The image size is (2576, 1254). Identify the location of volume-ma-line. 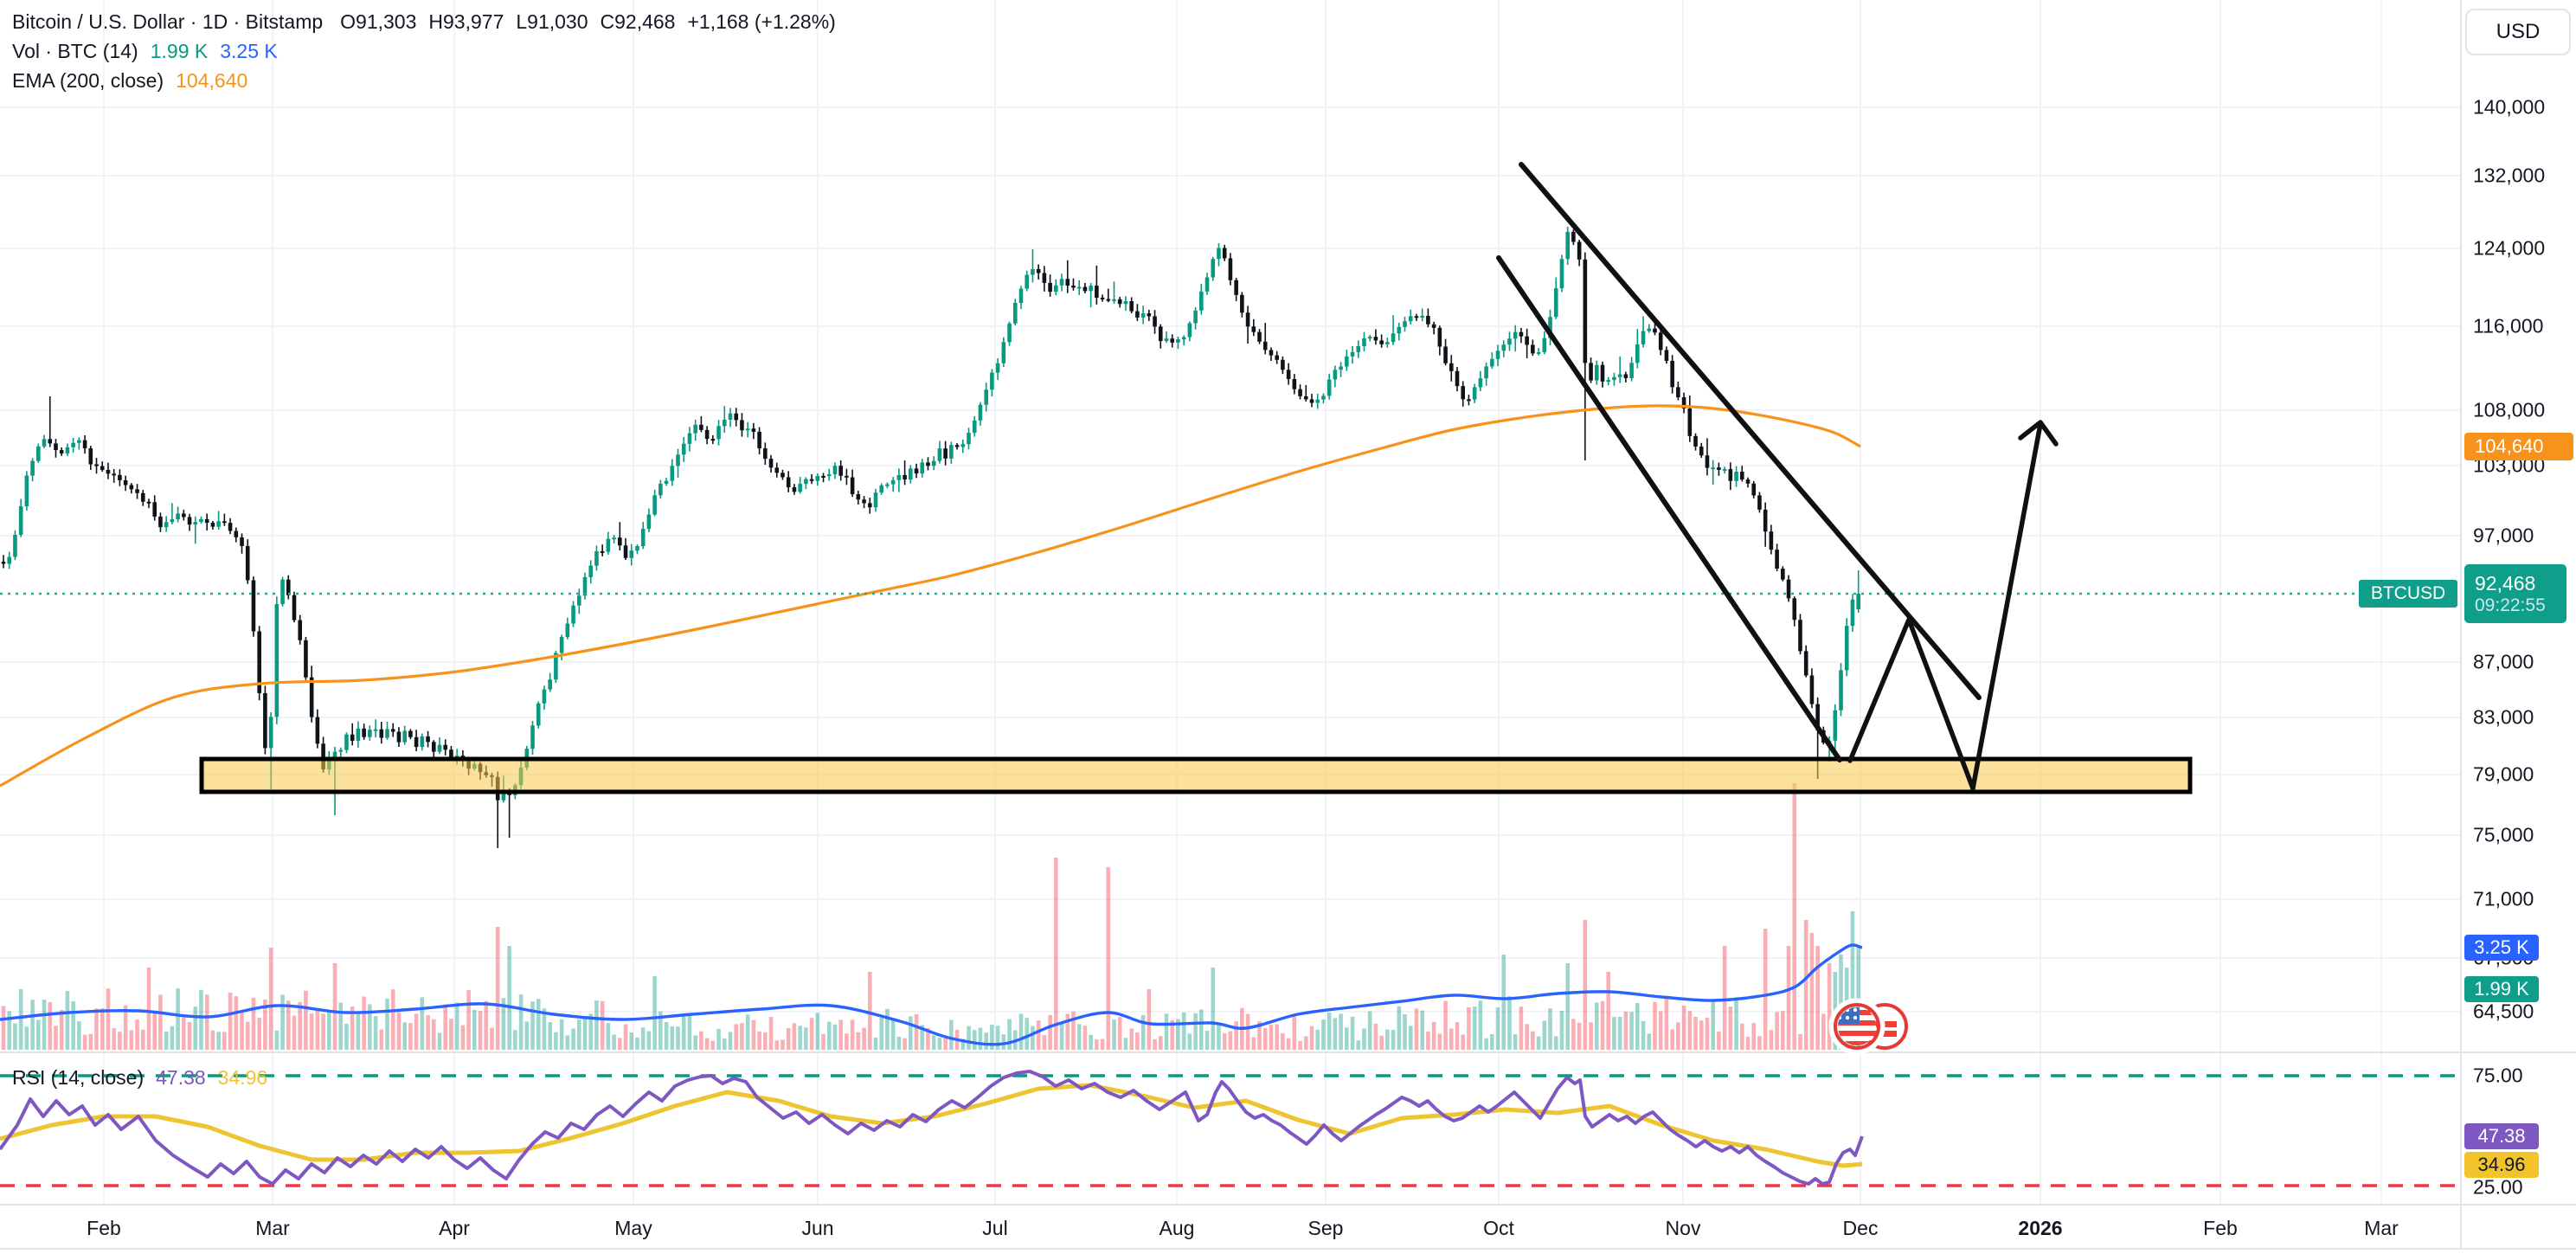
(932, 994).